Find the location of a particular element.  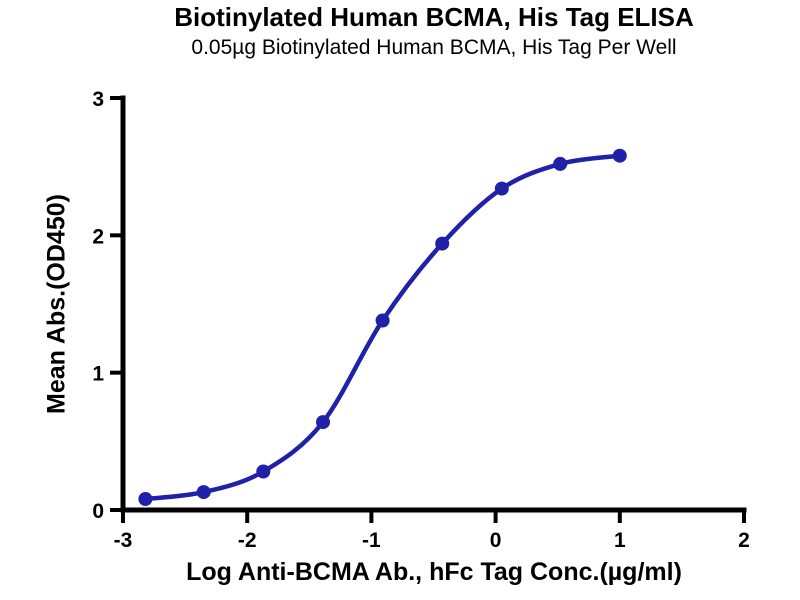

x-tick-label: -3 is located at coordinates (123, 540).